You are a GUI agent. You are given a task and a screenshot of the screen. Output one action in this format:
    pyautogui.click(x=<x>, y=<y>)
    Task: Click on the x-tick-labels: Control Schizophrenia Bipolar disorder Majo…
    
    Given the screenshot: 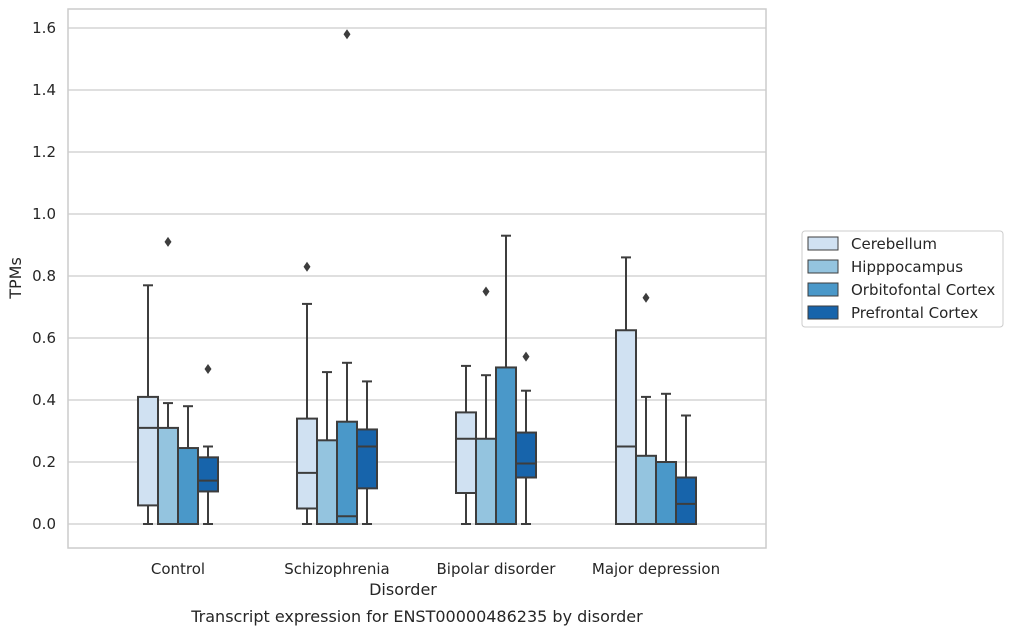 What is the action you would take?
    pyautogui.click(x=435, y=569)
    